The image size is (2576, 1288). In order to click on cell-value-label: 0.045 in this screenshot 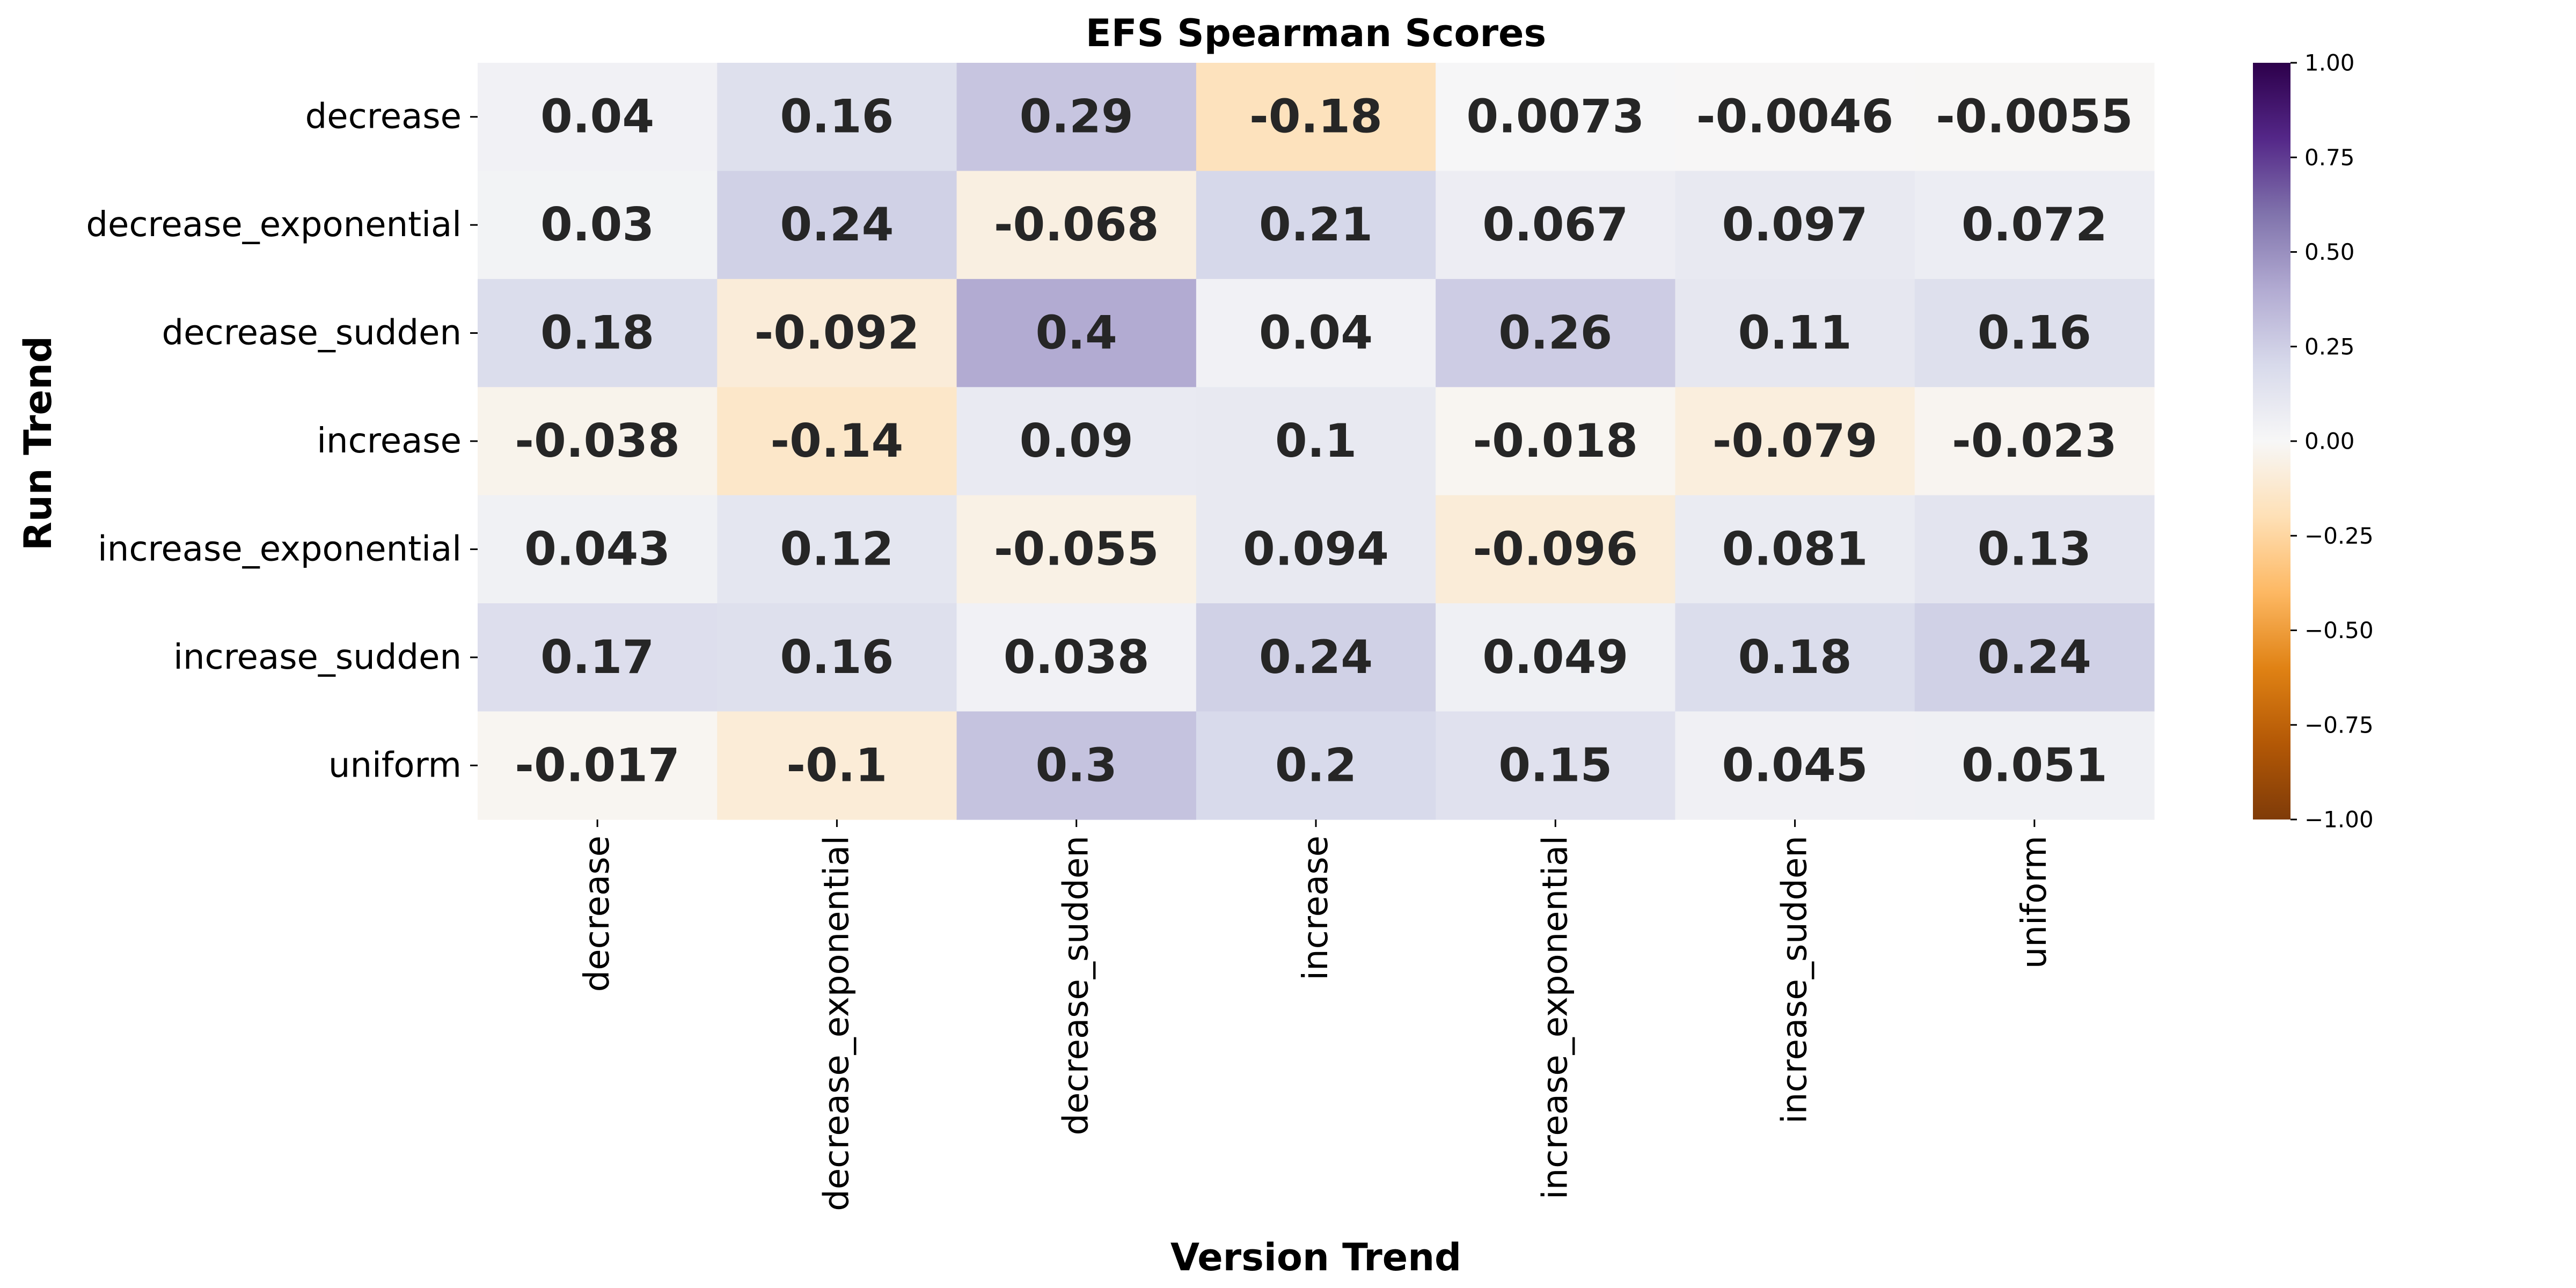, I will do `click(1795, 765)`.